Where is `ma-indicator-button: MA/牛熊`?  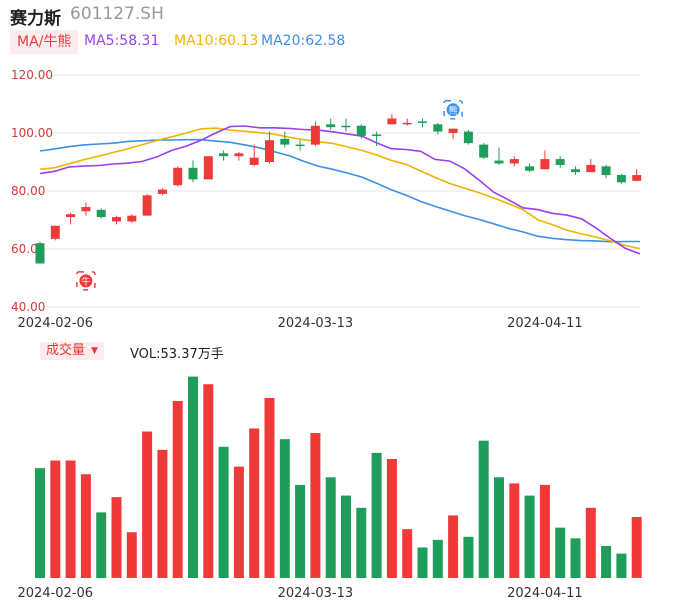
ma-indicator-button: MA/牛熊 is located at coordinates (44, 42).